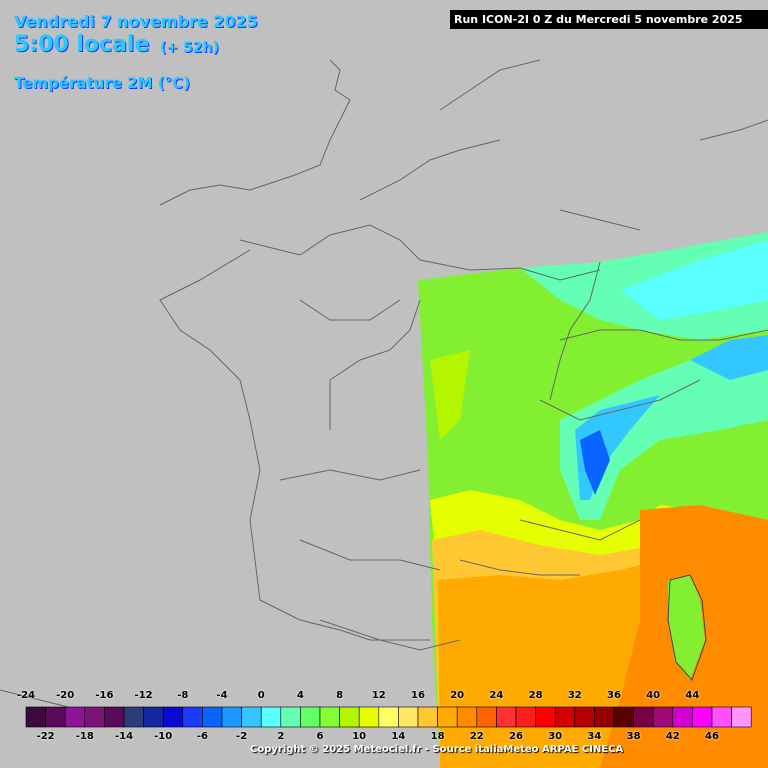  What do you see at coordinates (535, 695) in the screenshot?
I see `legend-tick-label: 28` at bounding box center [535, 695].